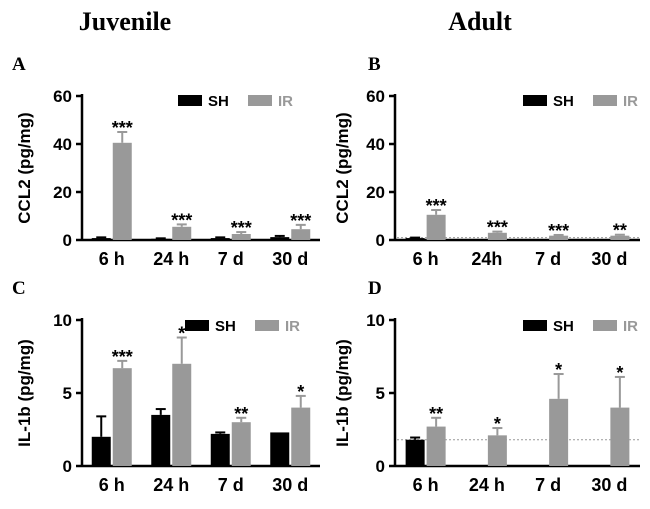 Image resolution: width=650 pixels, height=509 pixels. Describe the element at coordinates (374, 64) in the screenshot. I see `panel-letter-b: B` at that location.